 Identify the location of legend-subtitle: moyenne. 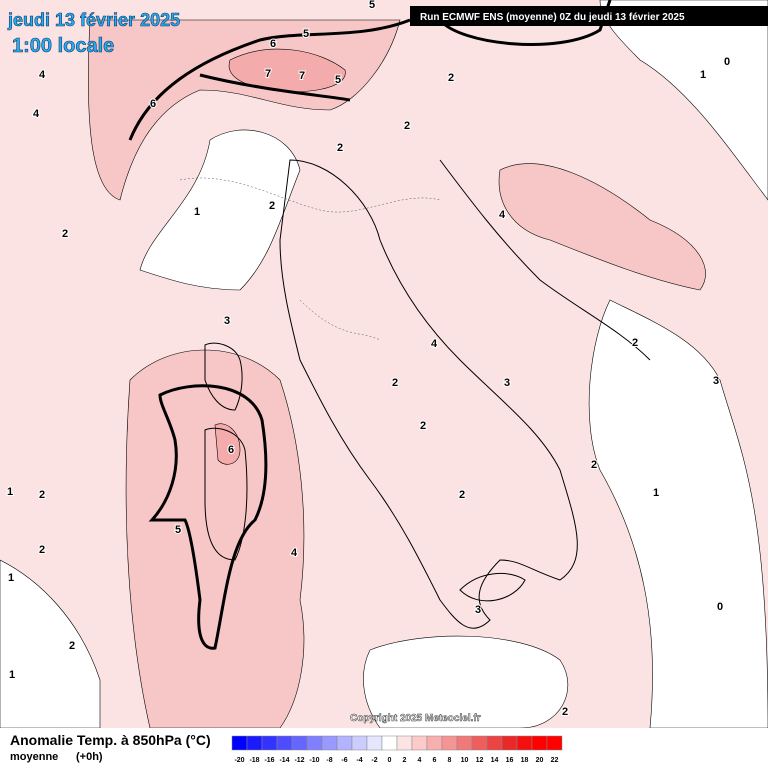
(34, 757).